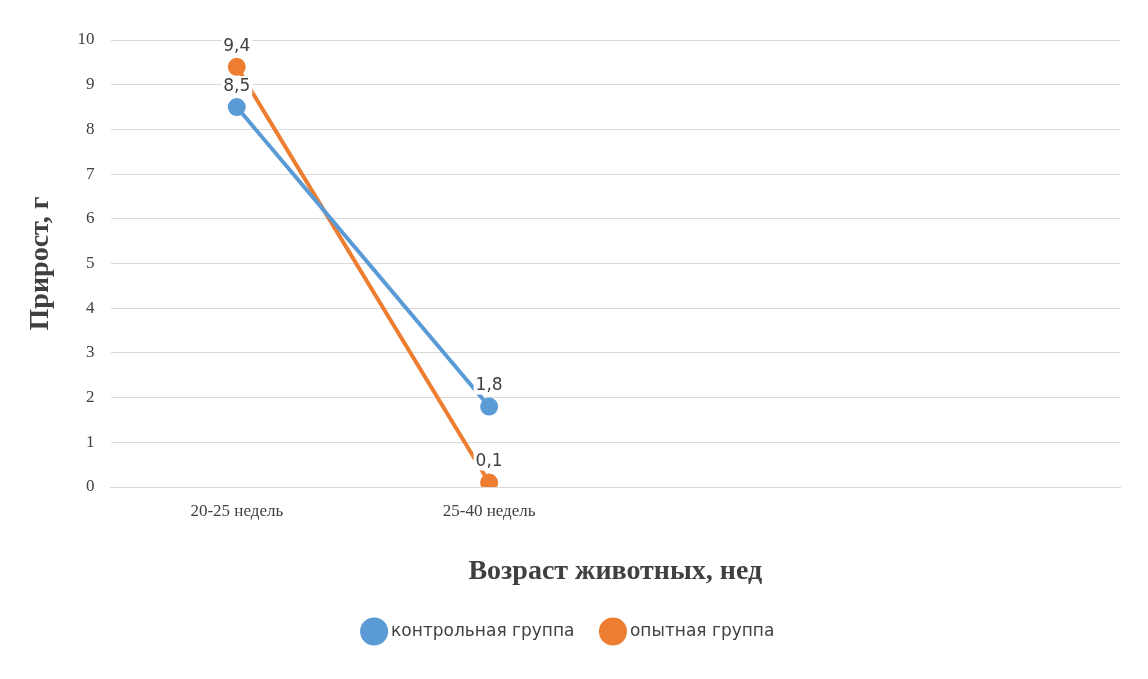 The width and height of the screenshot is (1148, 679). I want to click on y-tick-label: 9, so click(90, 84).